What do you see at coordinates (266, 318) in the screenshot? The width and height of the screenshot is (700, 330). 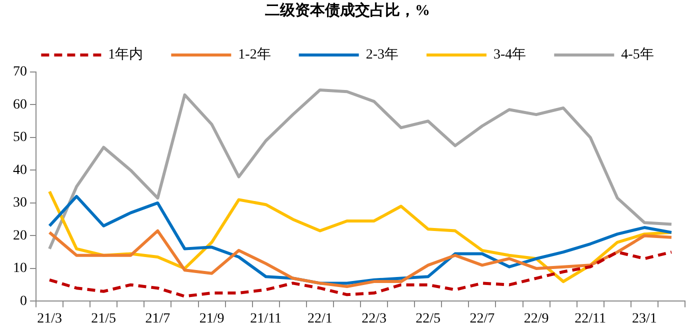 I see `x-tick-label: 21/11` at bounding box center [266, 318].